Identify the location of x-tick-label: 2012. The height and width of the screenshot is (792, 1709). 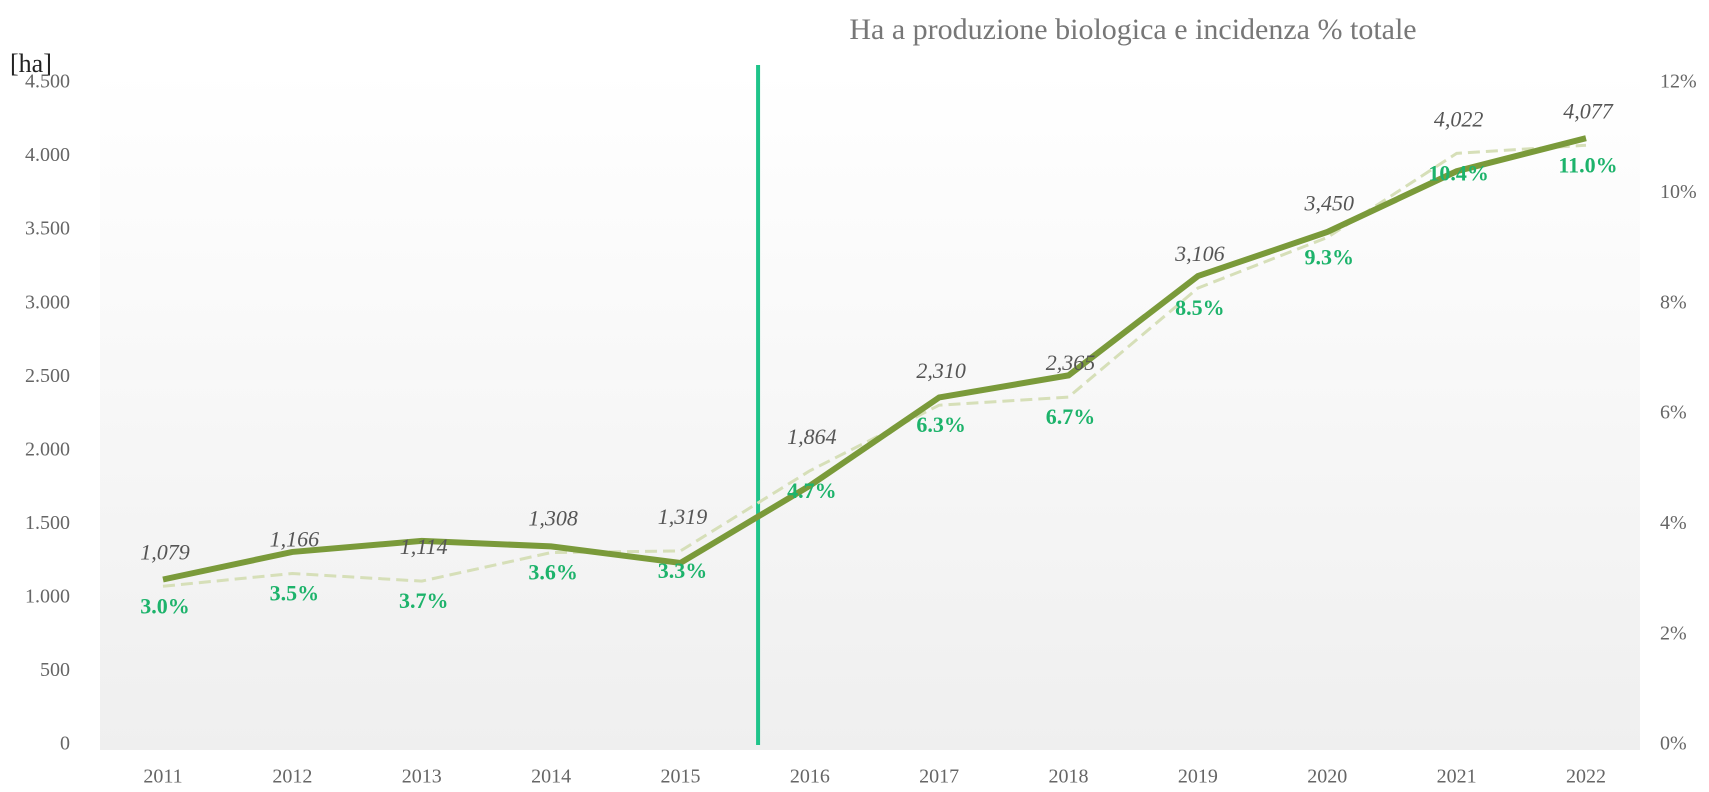
(292, 777).